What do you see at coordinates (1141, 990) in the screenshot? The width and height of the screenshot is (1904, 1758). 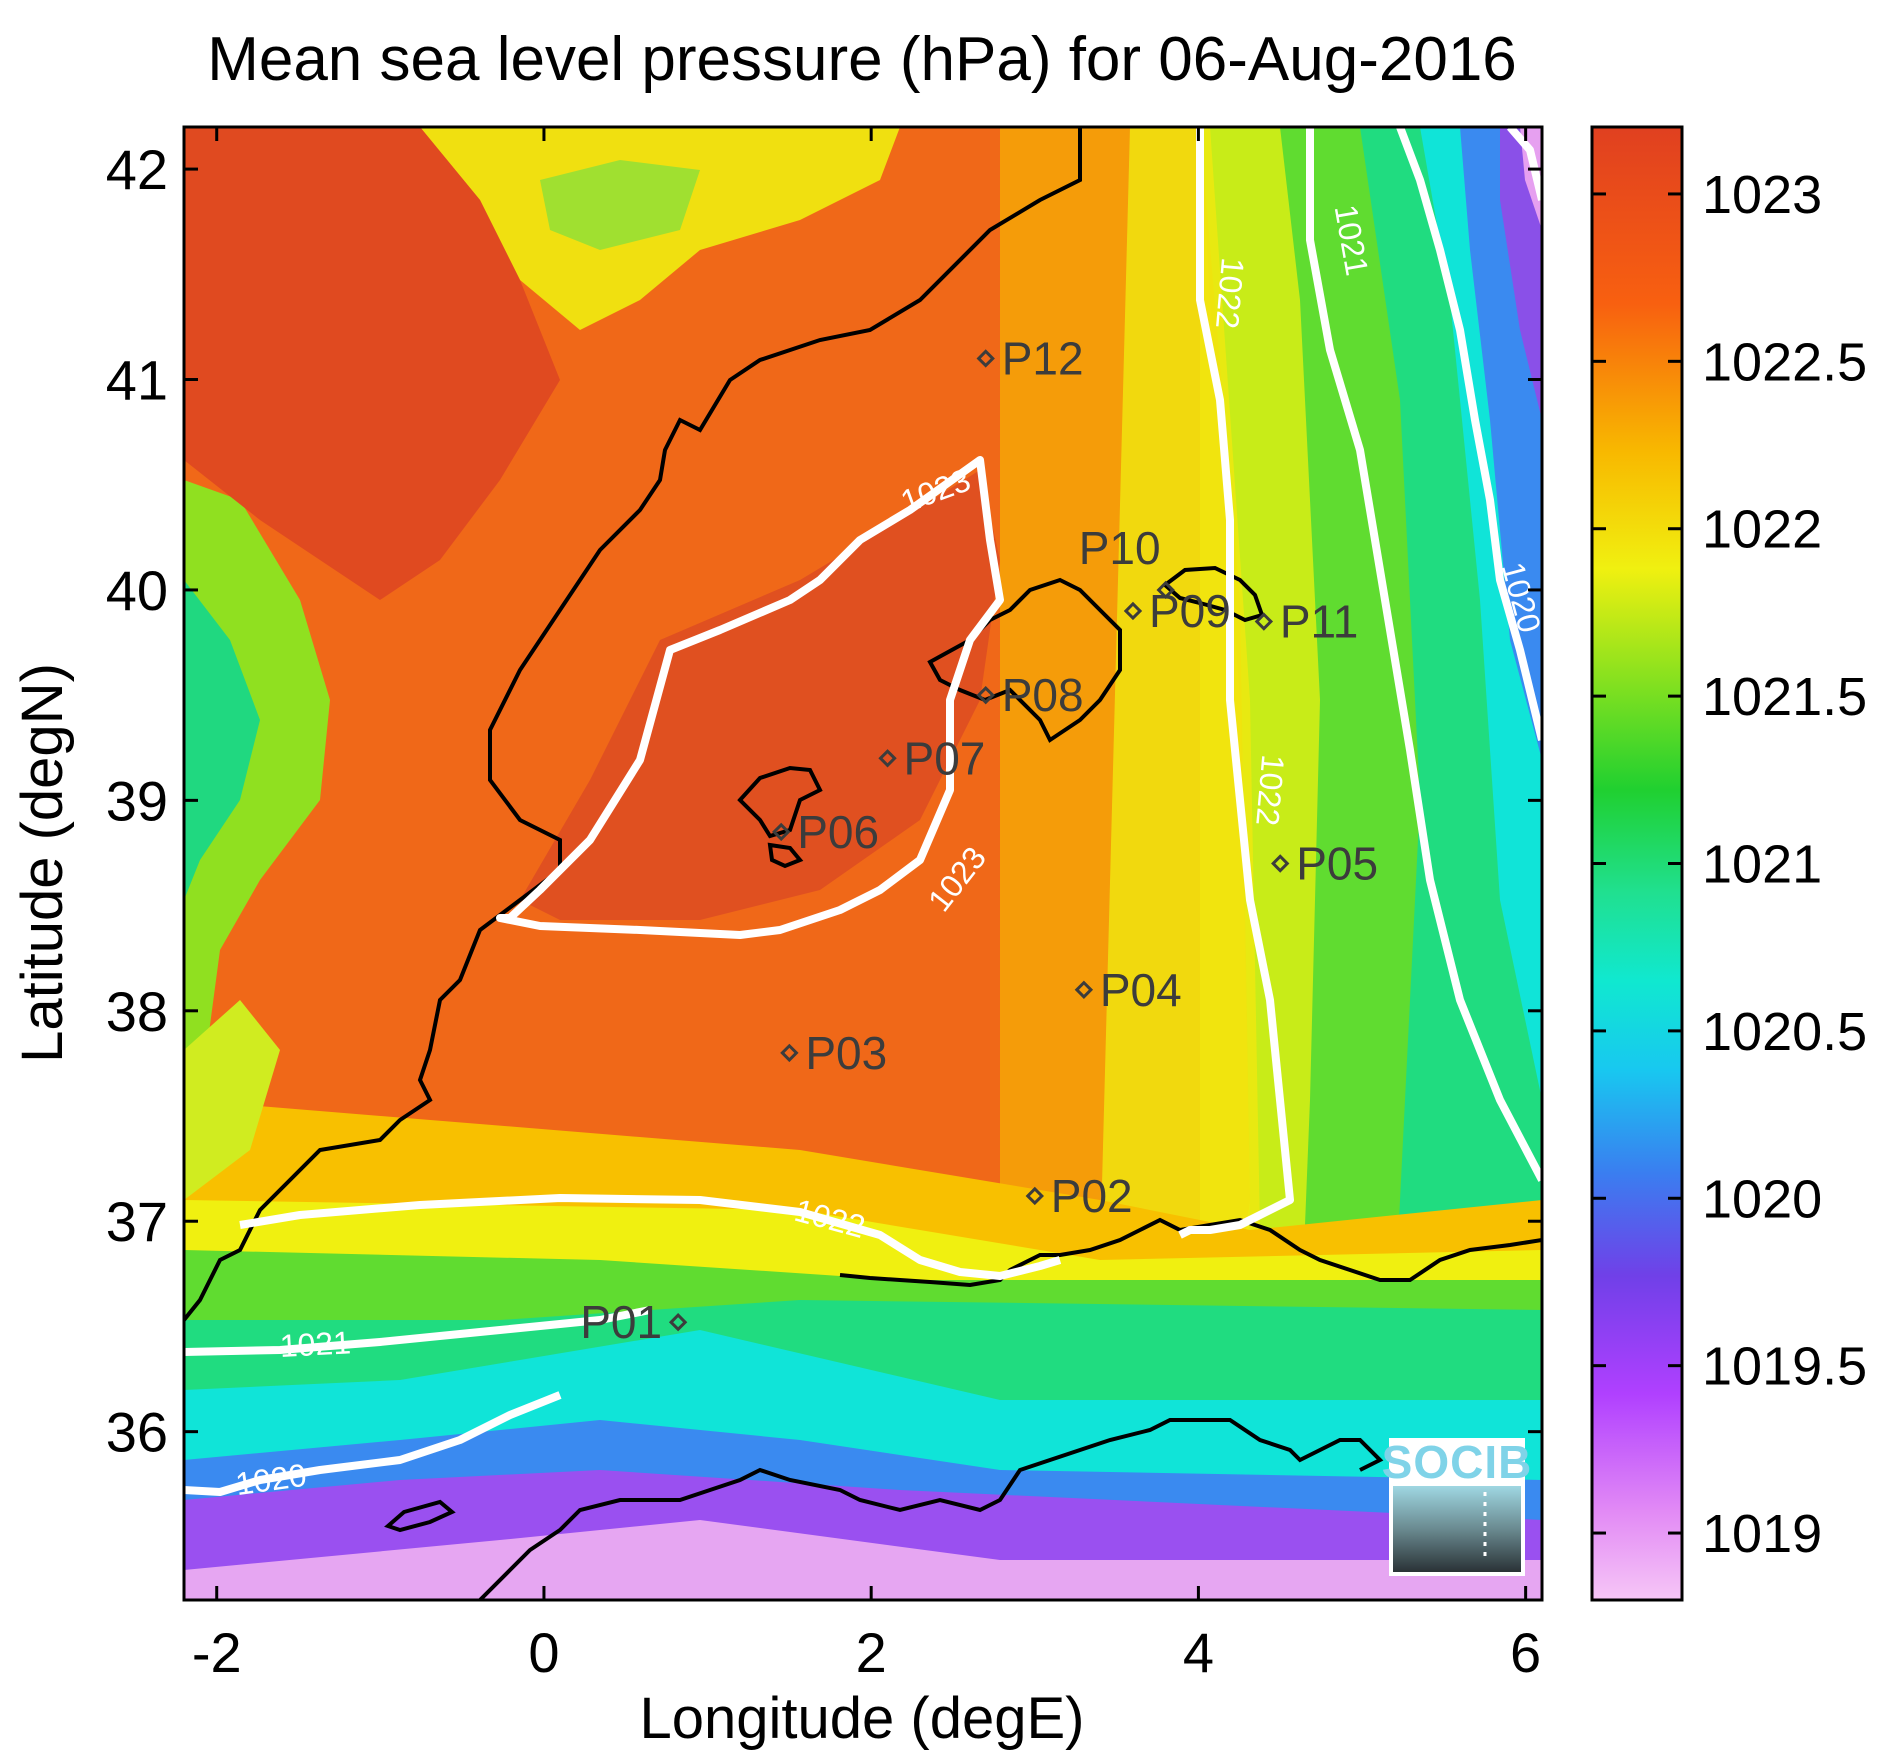 I see `station-label: P04` at bounding box center [1141, 990].